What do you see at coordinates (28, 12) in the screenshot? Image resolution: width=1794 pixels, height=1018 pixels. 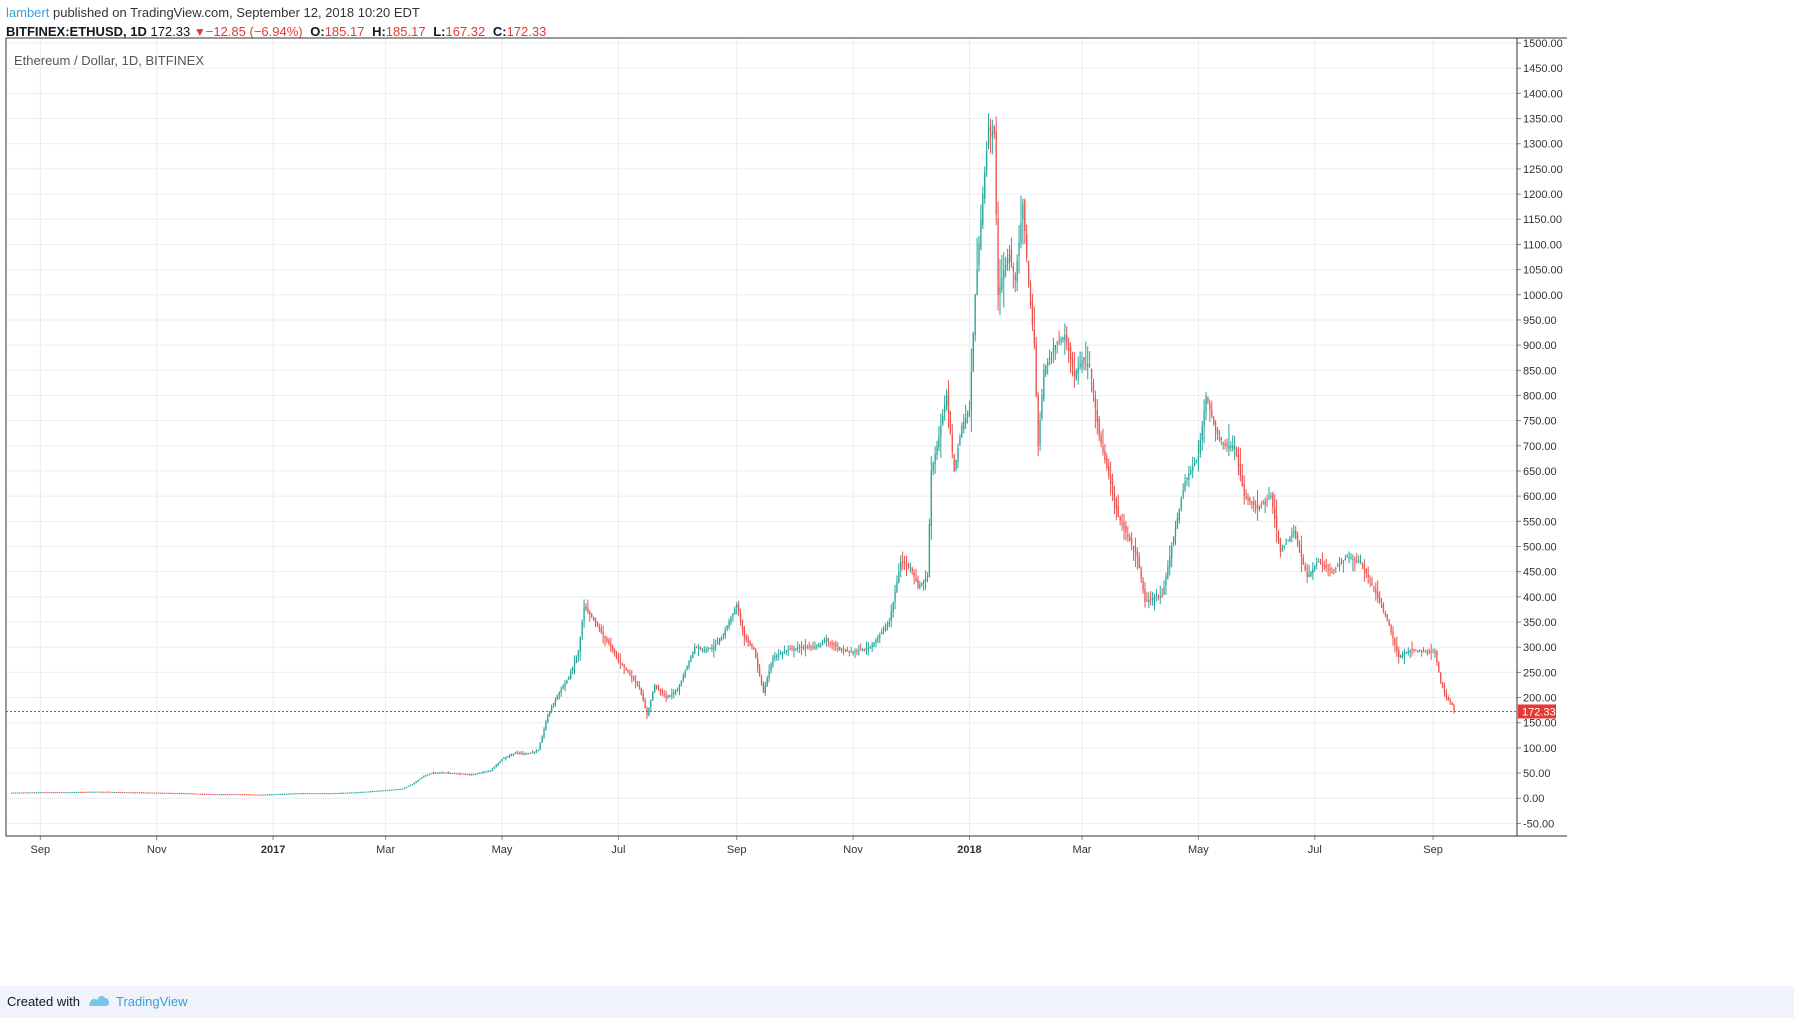 I see `author-link: lambert` at bounding box center [28, 12].